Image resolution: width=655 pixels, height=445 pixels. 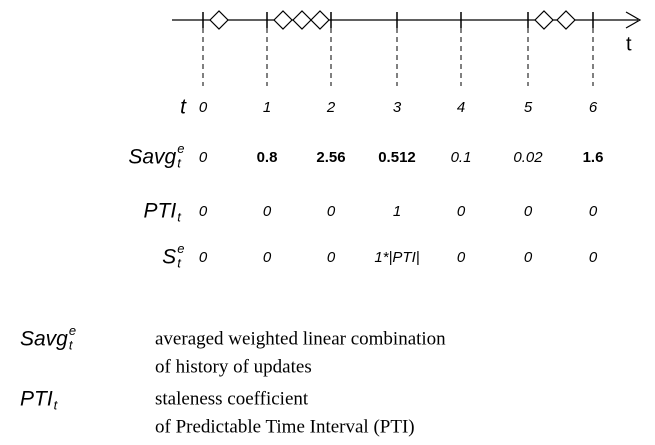 What do you see at coordinates (285, 426) in the screenshot?
I see `legend-description: of Predictable Time Interval (PTI)` at bounding box center [285, 426].